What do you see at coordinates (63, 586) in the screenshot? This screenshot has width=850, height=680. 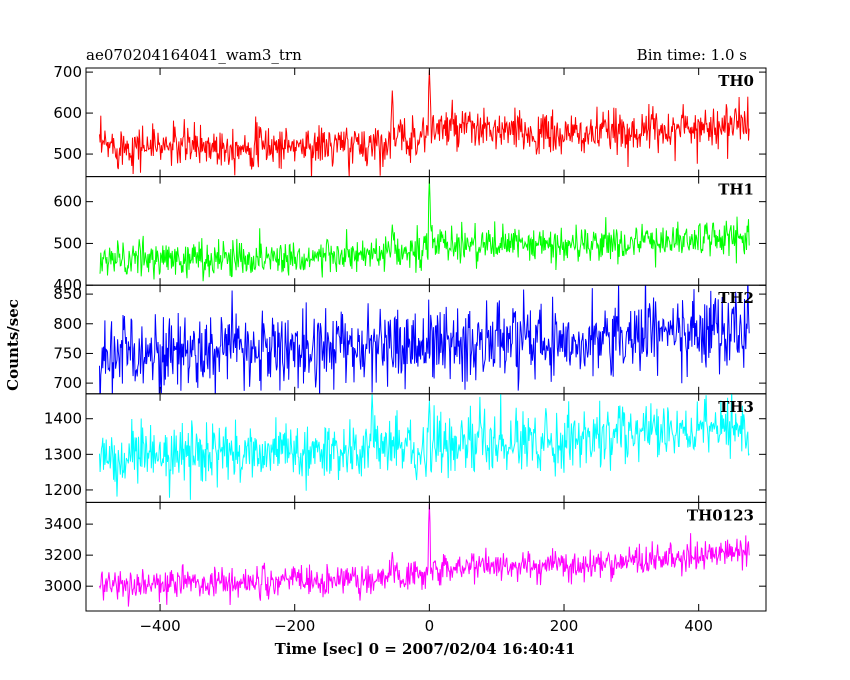 I see `y-tick-label: 3000` at bounding box center [63, 586].